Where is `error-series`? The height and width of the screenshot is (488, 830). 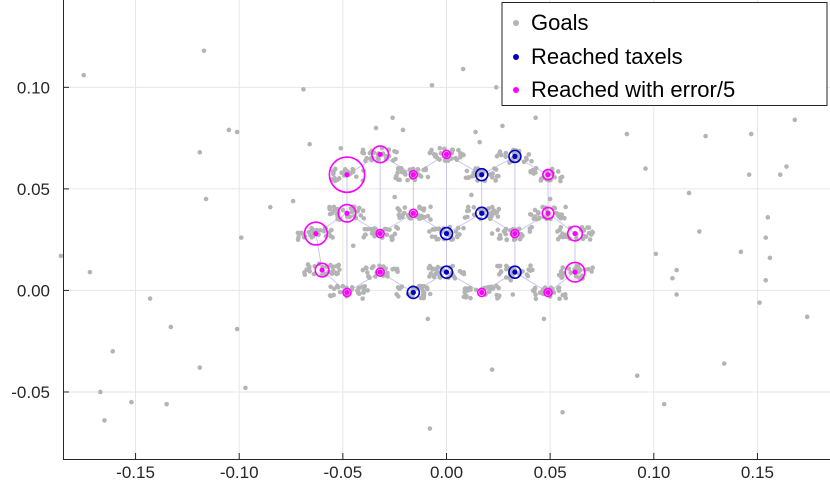 error-series is located at coordinates (444, 221).